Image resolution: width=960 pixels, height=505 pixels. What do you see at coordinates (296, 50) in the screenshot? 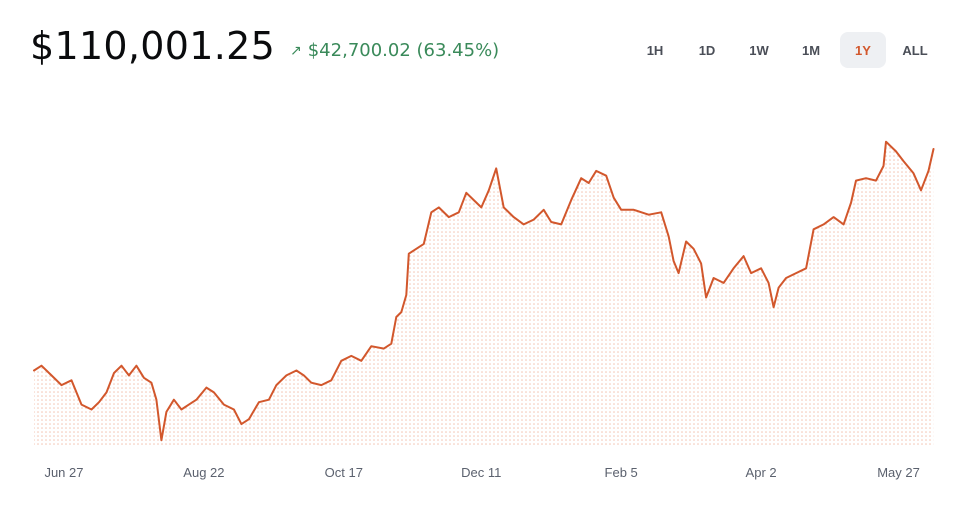
I see `arrow-up-right-icon: ↗` at bounding box center [296, 50].